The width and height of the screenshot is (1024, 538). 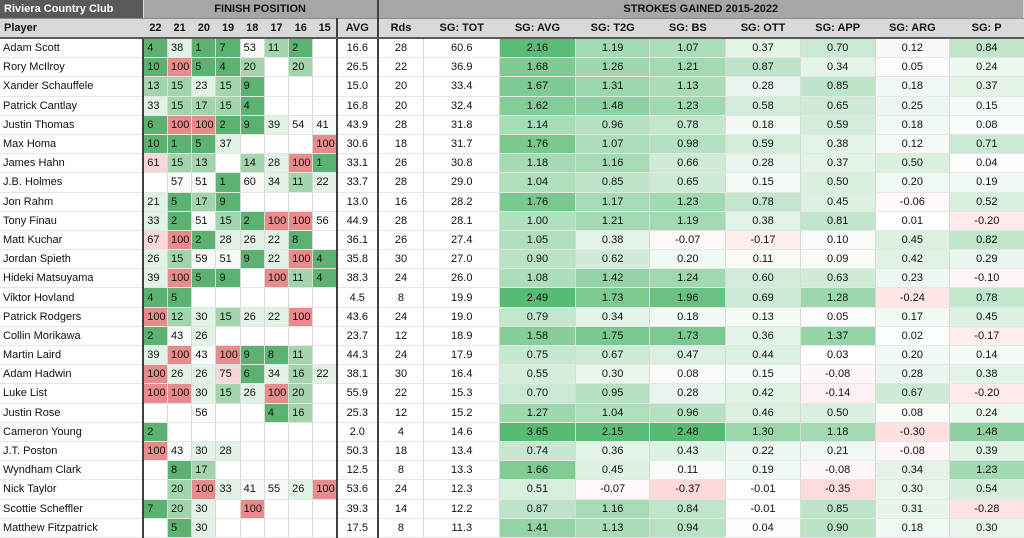 What do you see at coordinates (301, 125) in the screenshot?
I see `finish-cell: 54` at bounding box center [301, 125].